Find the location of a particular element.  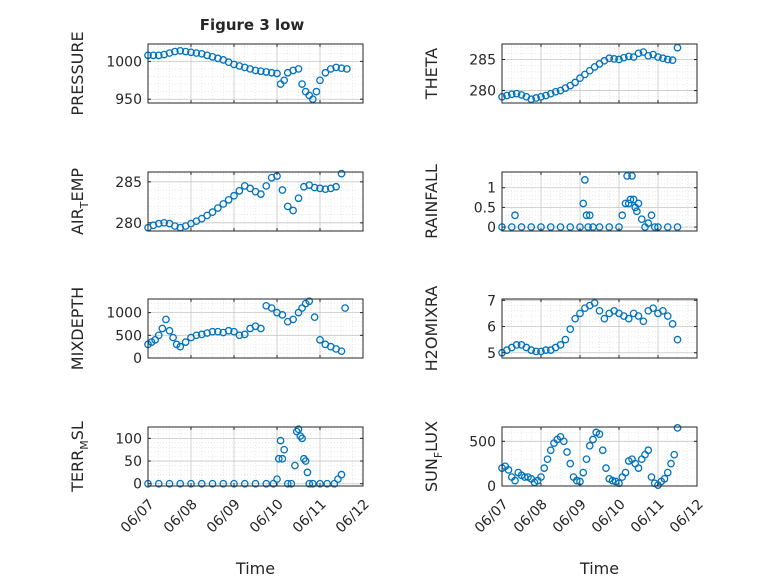

subplot-air-temp: 280 285 AIRTEMP is located at coordinates (216, 201).